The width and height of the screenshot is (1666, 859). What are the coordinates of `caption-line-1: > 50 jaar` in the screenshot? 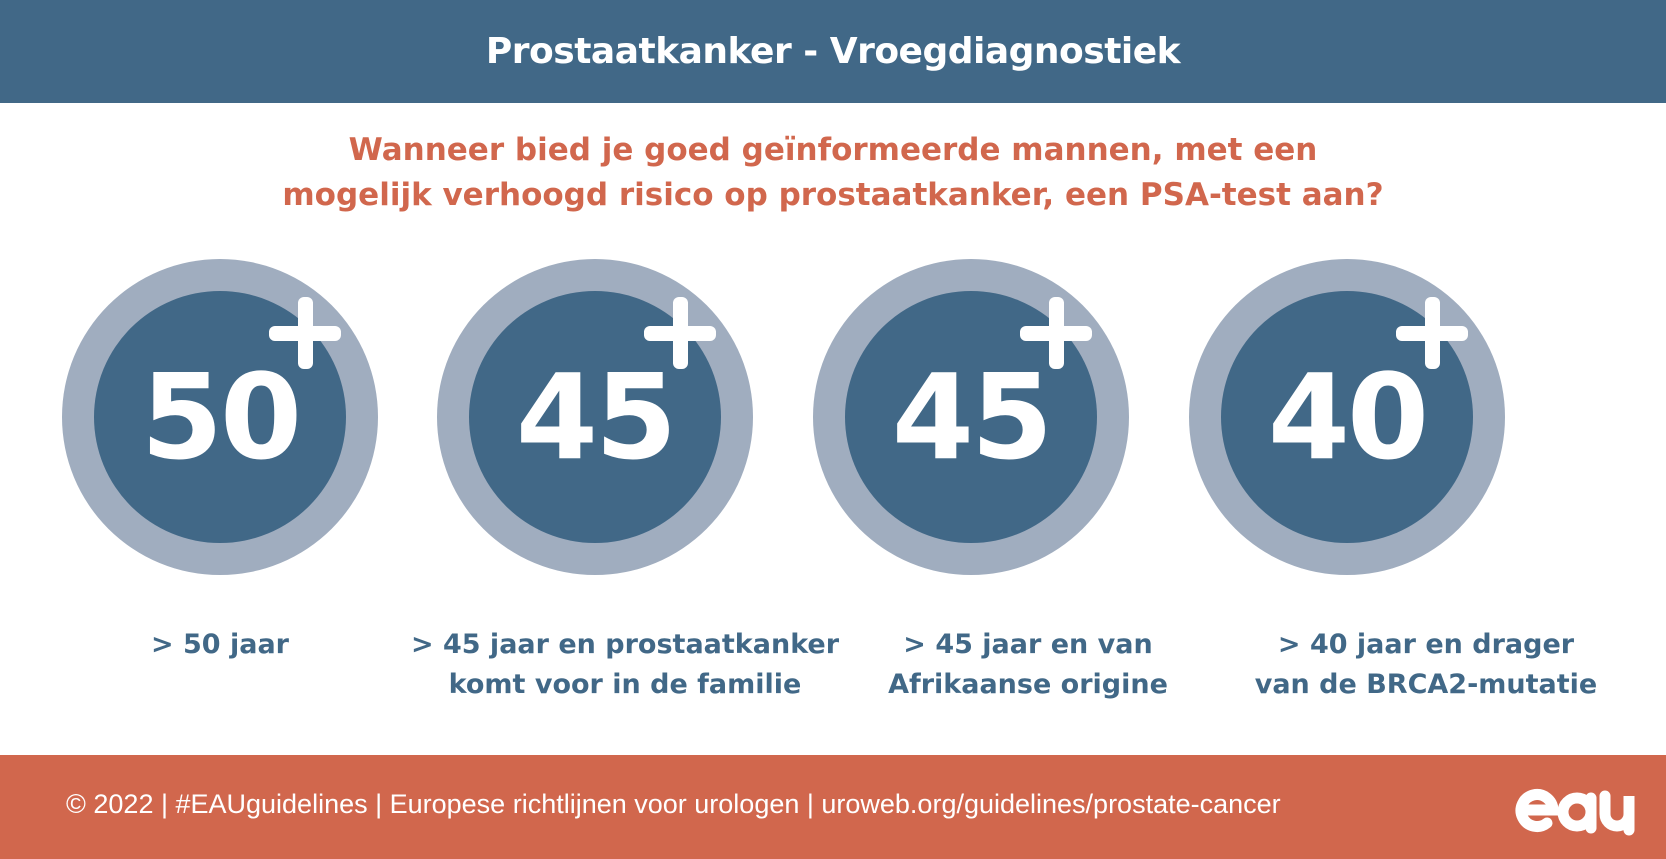 It's located at (219, 644).